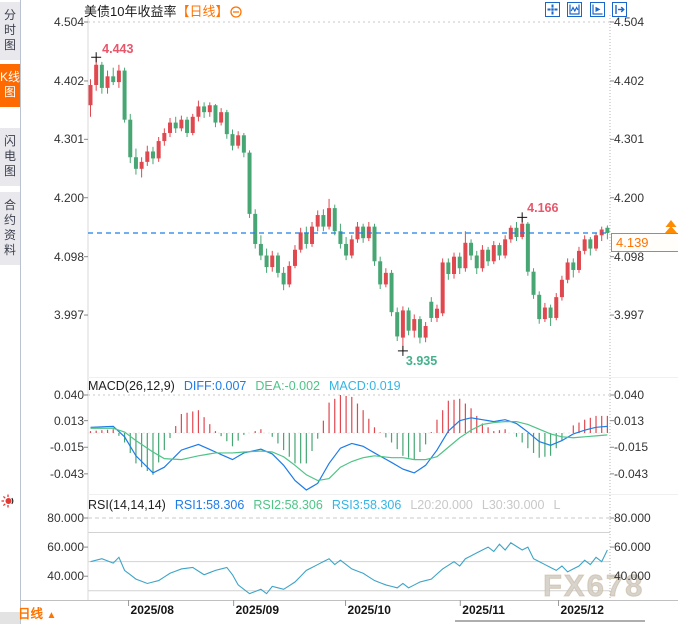 The image size is (678, 624). What do you see at coordinates (587, 11) in the screenshot?
I see `chart-toolbar` at bounding box center [587, 11].